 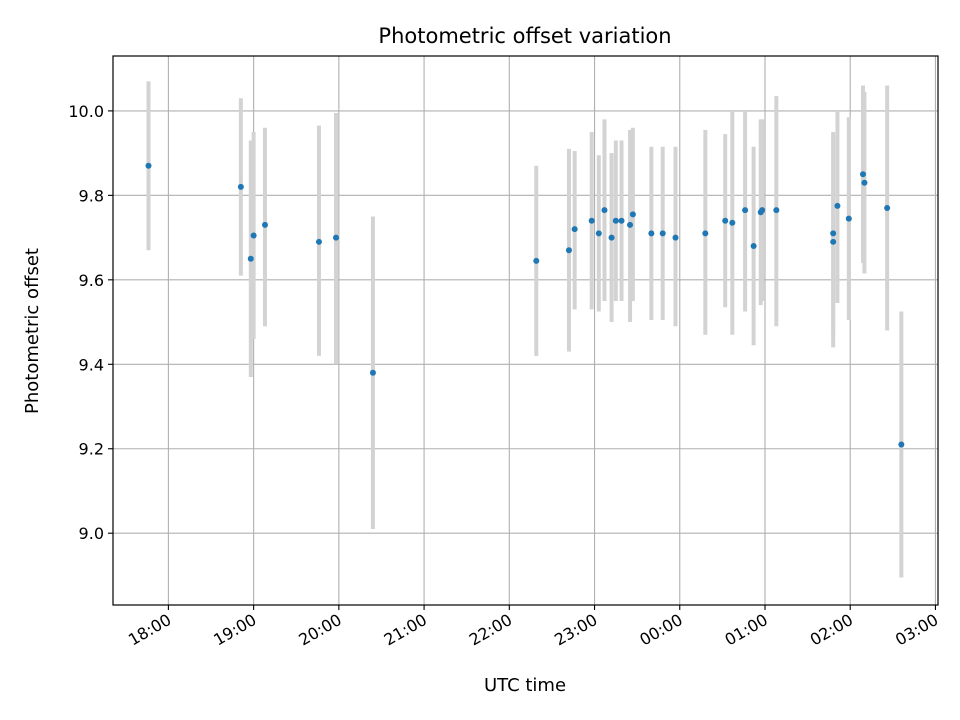 What do you see at coordinates (524, 36) in the screenshot?
I see `chart-title: Photometric offset variation` at bounding box center [524, 36].